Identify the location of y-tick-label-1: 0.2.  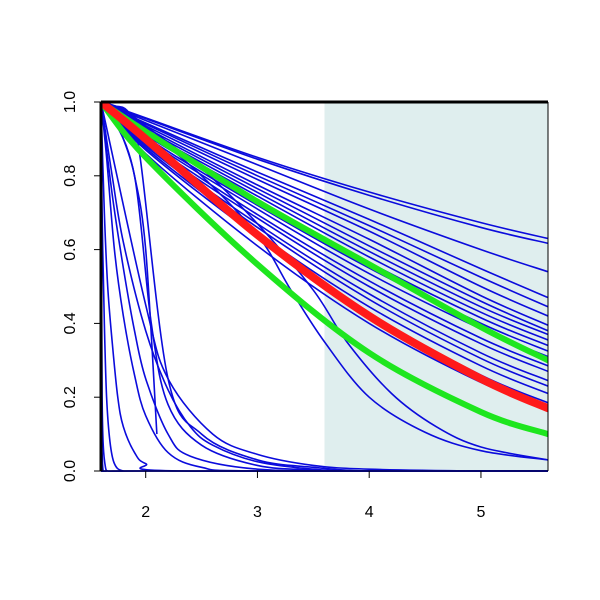
(70, 397).